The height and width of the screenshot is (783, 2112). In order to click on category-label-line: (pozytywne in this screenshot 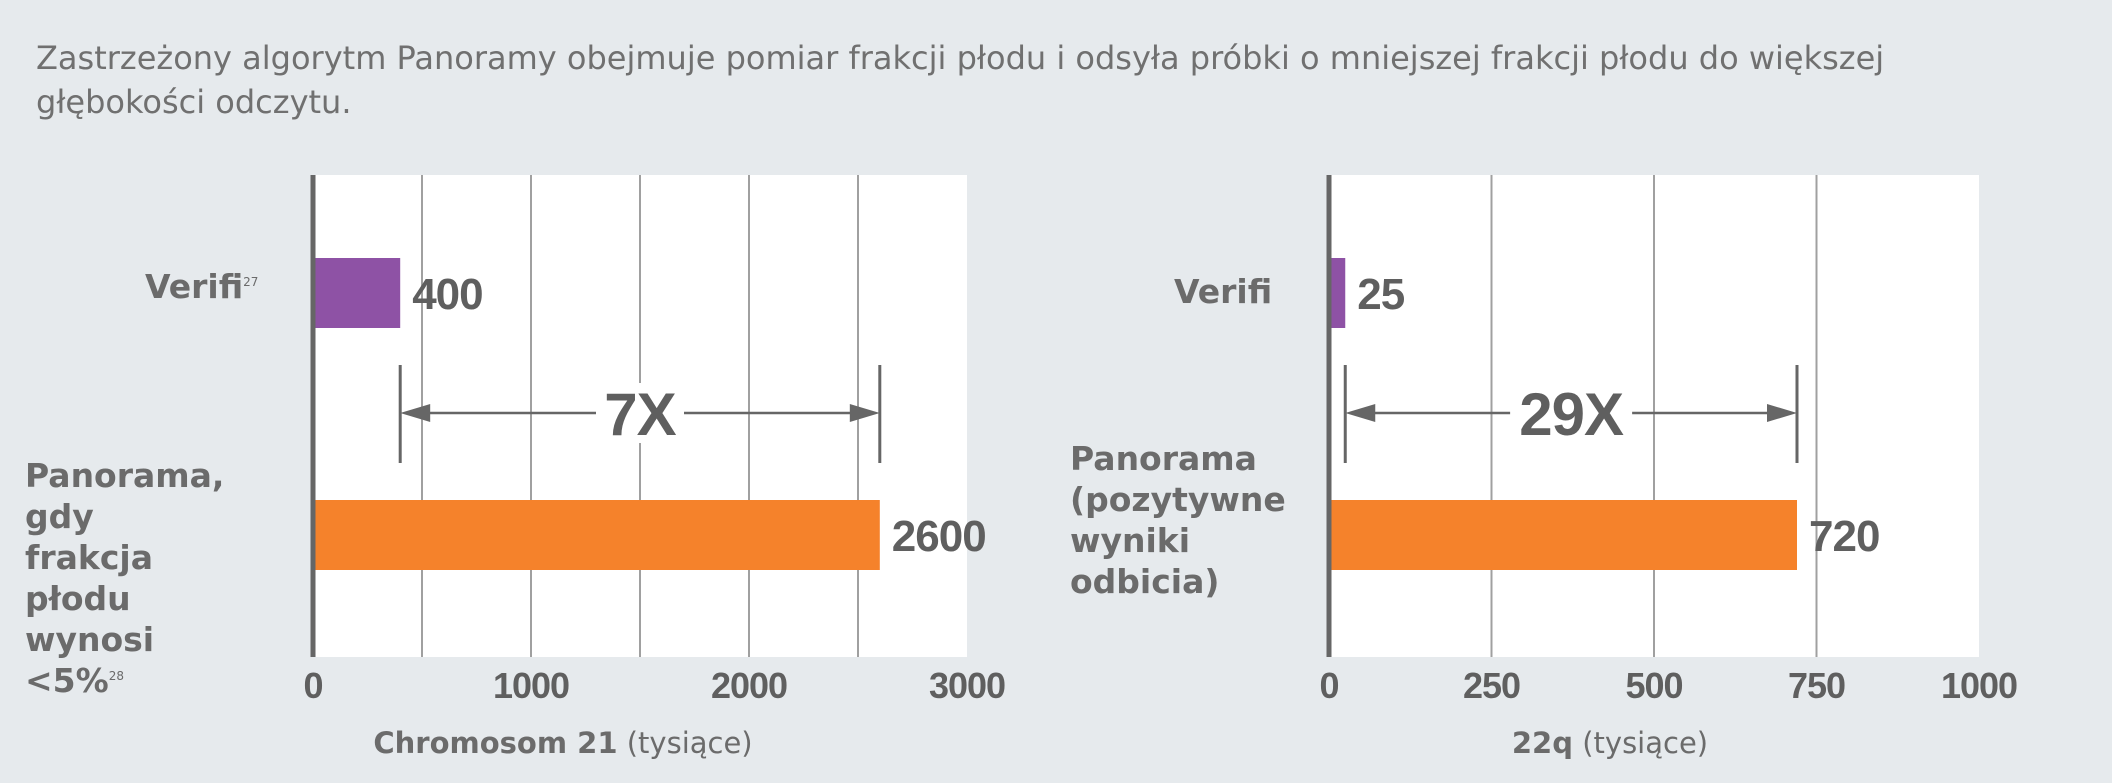, I will do `click(1178, 499)`.